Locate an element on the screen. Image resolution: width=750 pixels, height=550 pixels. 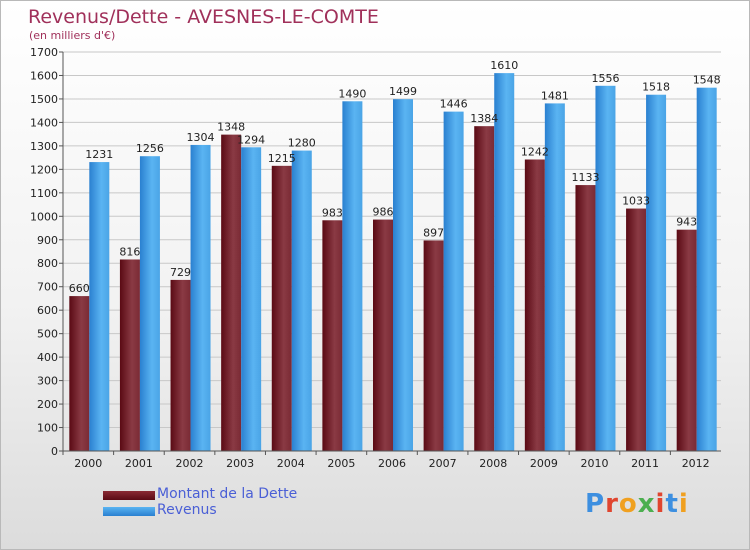
data-label-dette: 897 is located at coordinates (433, 232).